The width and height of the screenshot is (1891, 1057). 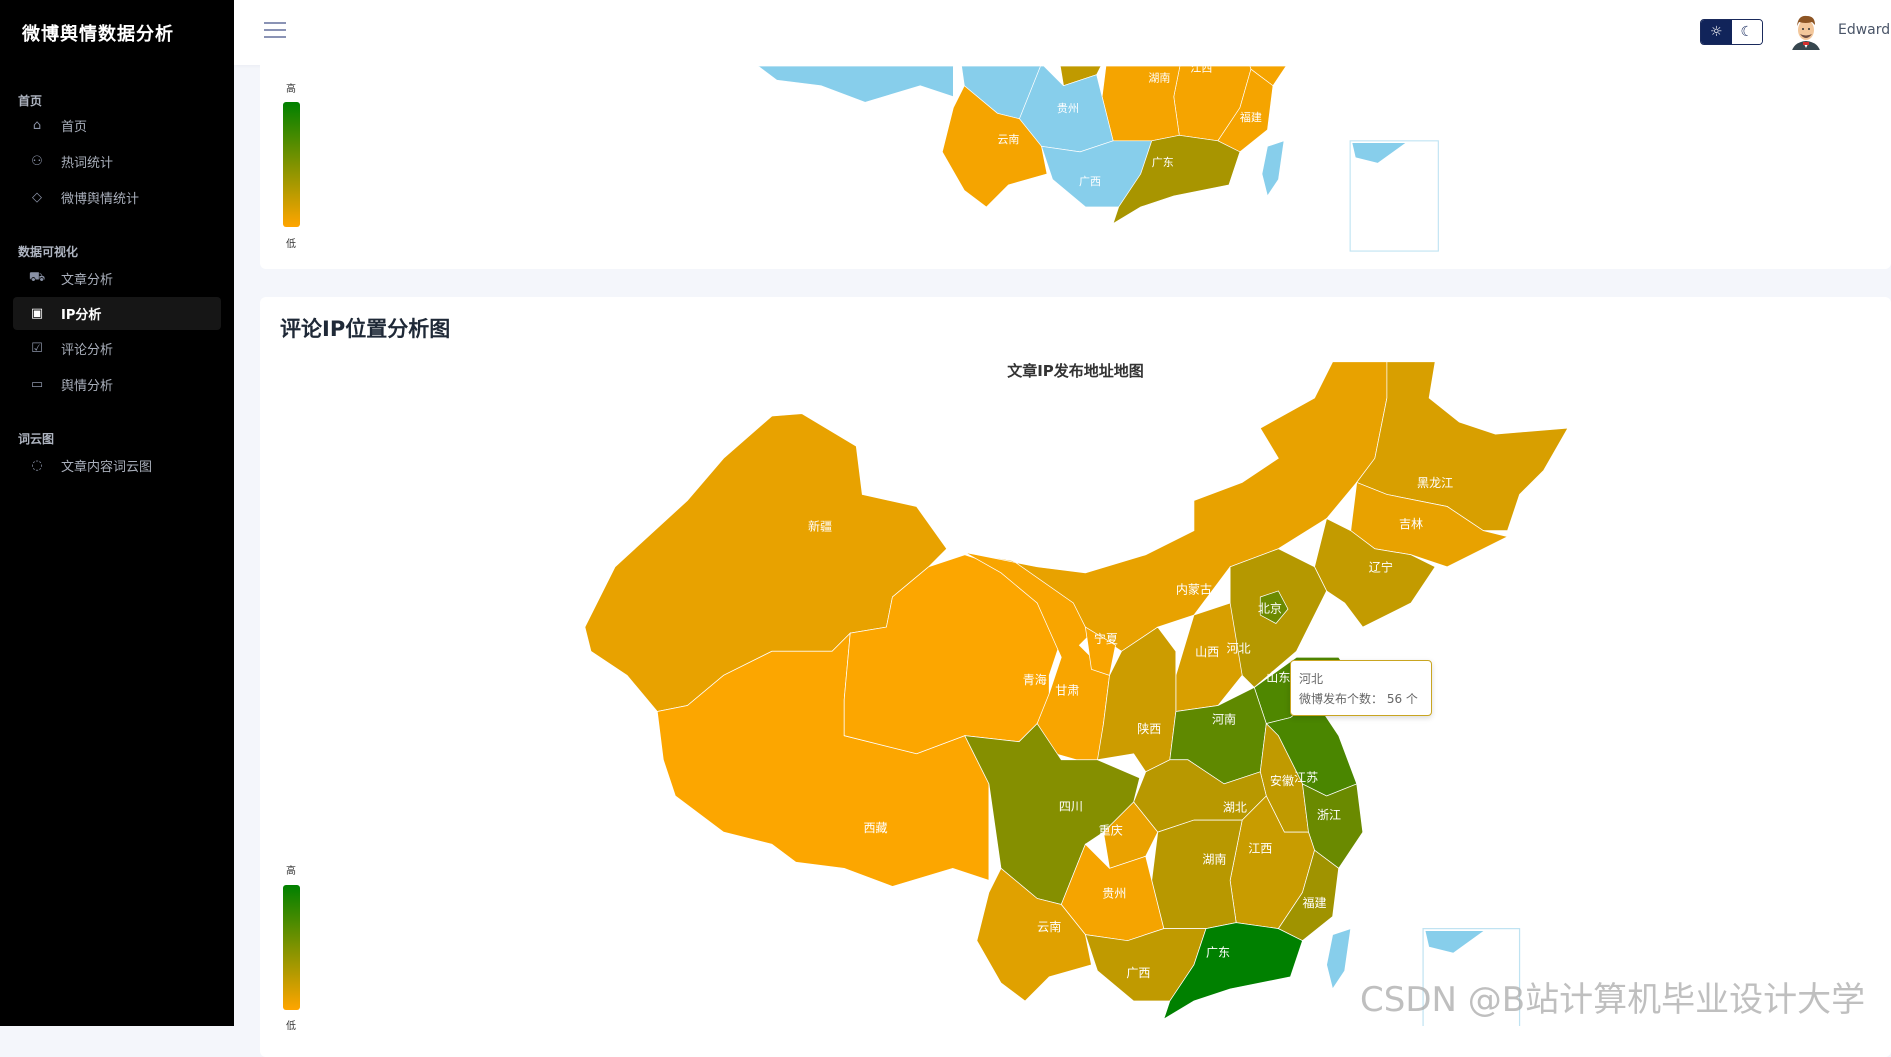 I want to click on watermark: CSDN @B站计算机毕业设计大学, so click(x=1613, y=1000).